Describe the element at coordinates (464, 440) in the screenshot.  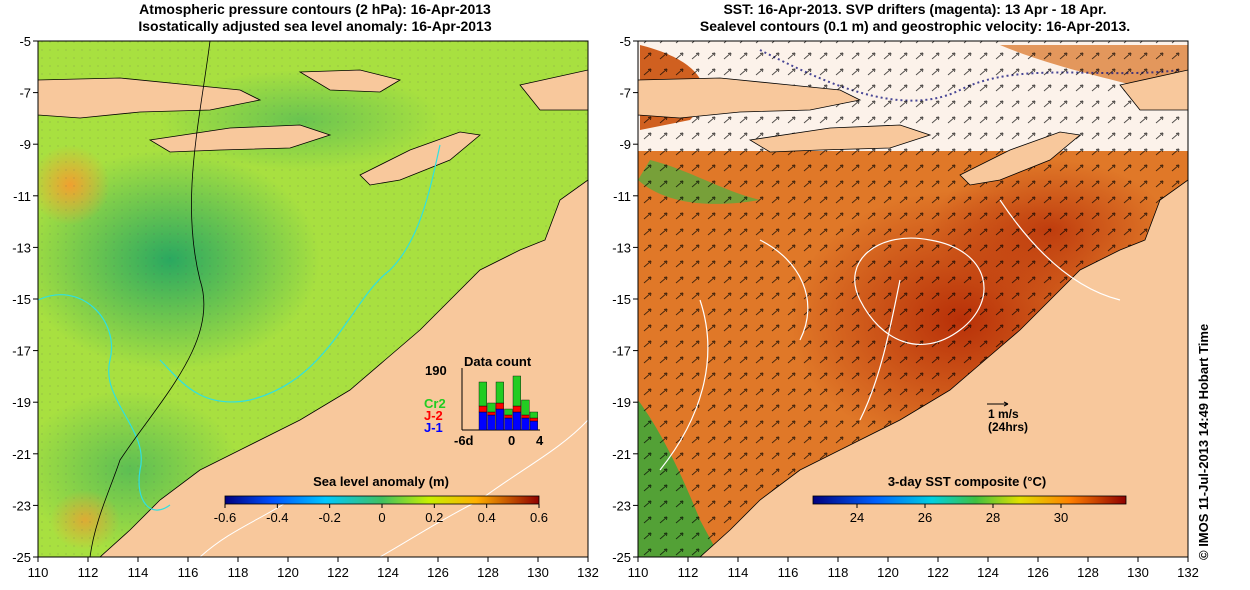
I see `data-count-xtick-start: -6d` at that location.